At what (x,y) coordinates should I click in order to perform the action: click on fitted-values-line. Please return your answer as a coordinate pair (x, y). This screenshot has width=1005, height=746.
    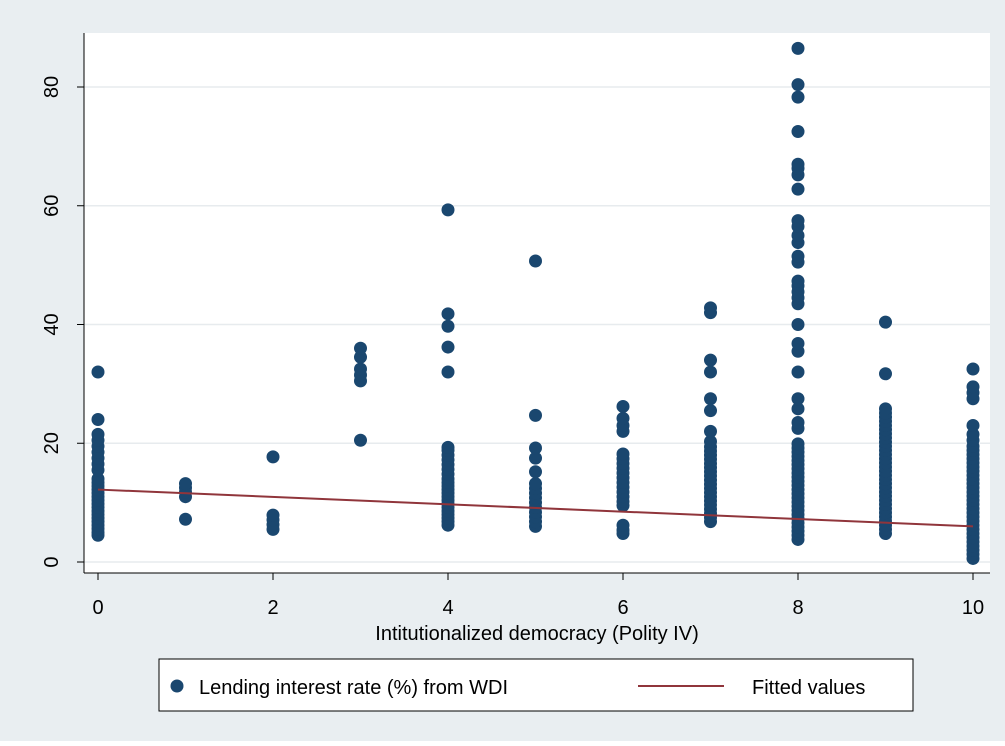
    Looking at the image, I should click on (535, 508).